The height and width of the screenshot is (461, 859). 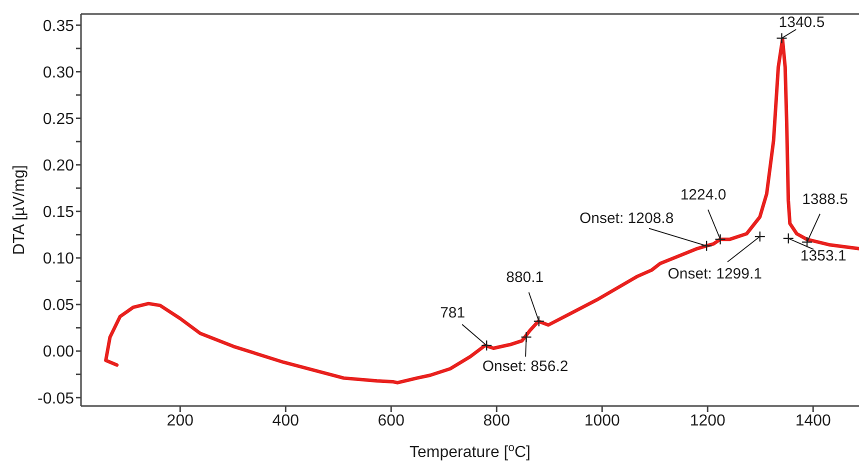 I want to click on annotation: Onset: 1299.1, so click(x=715, y=274).